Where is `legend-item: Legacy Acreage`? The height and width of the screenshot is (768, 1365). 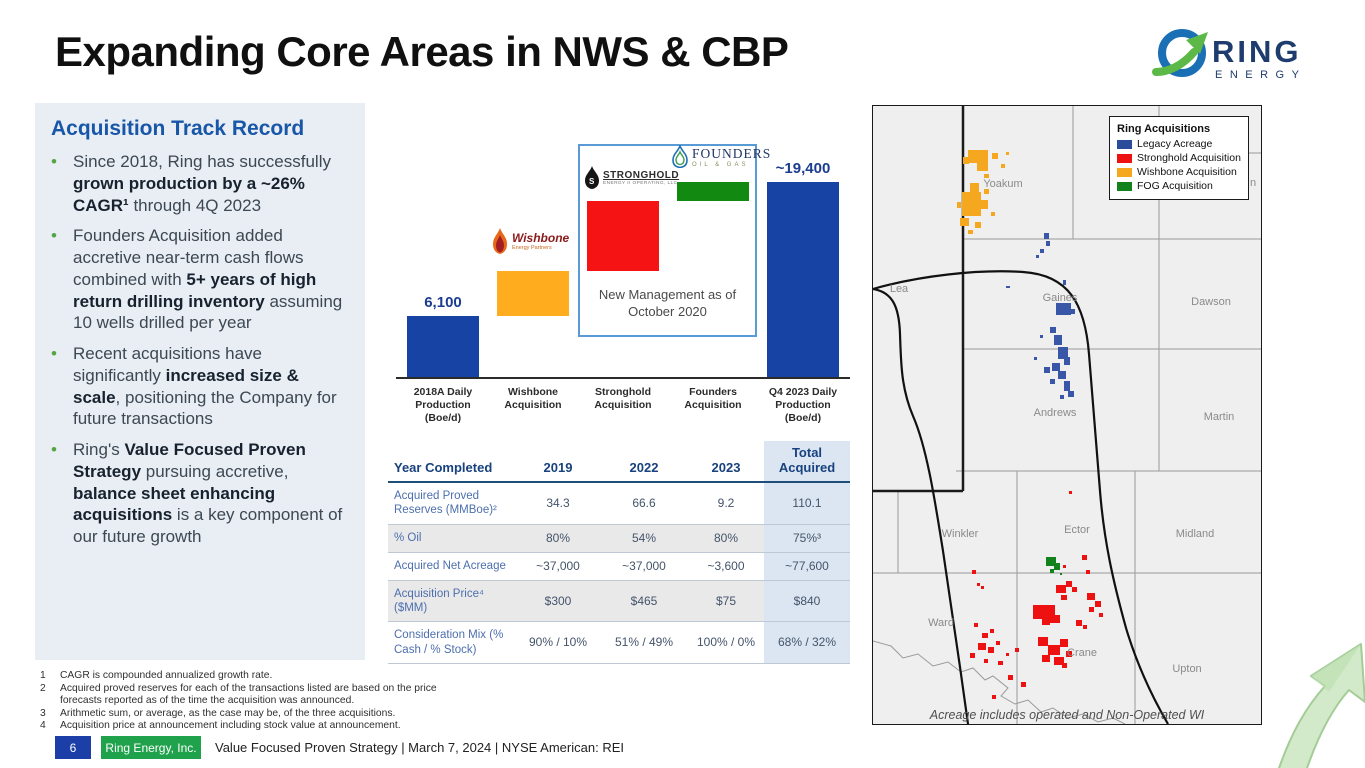 legend-item: Legacy Acreage is located at coordinates (1179, 144).